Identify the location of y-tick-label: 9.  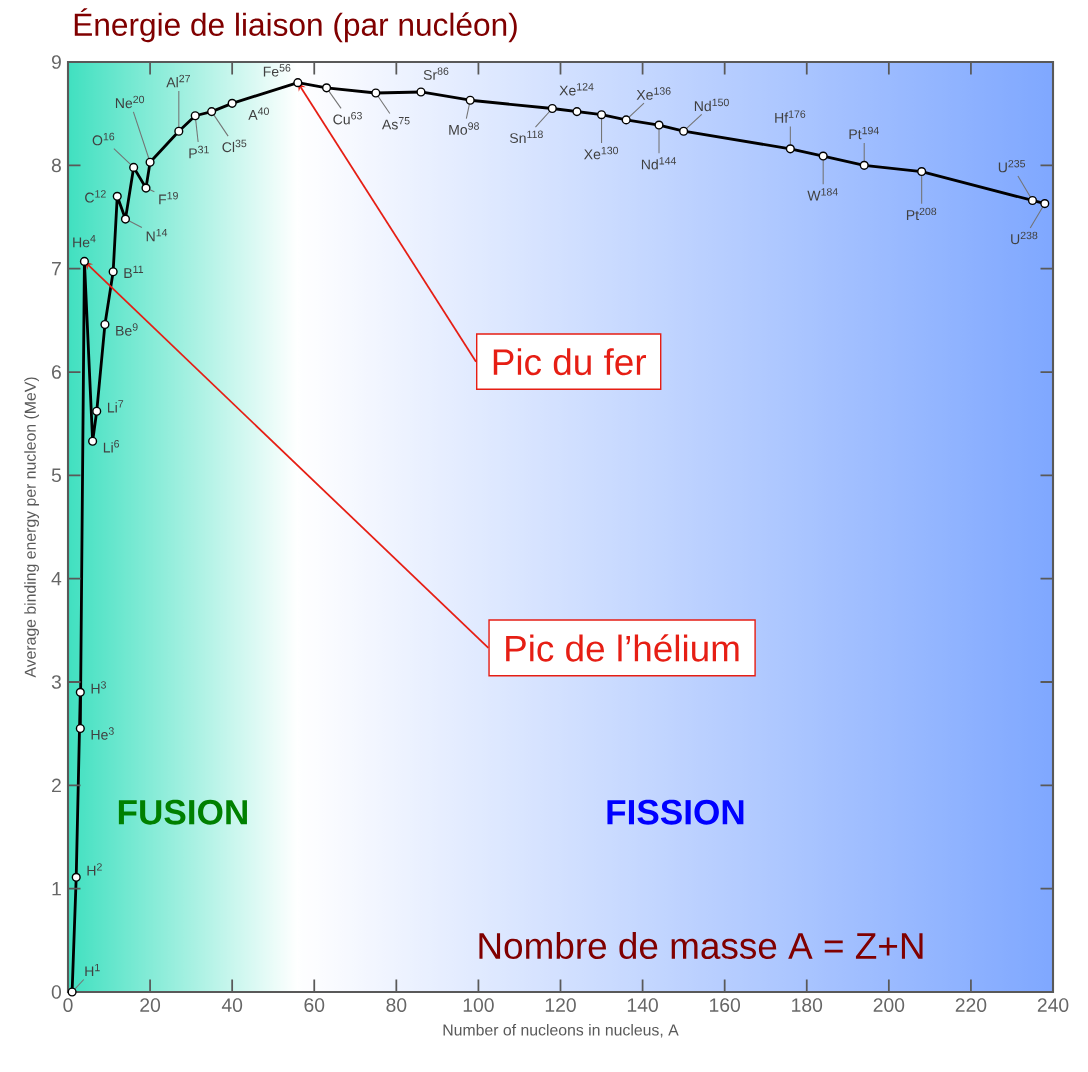
(56, 62).